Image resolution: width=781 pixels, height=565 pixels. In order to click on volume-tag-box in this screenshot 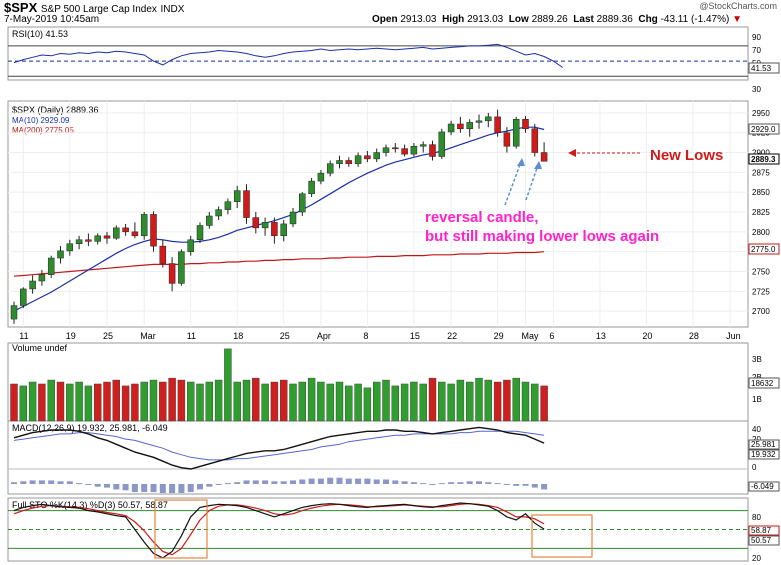, I will do `click(764, 383)`.